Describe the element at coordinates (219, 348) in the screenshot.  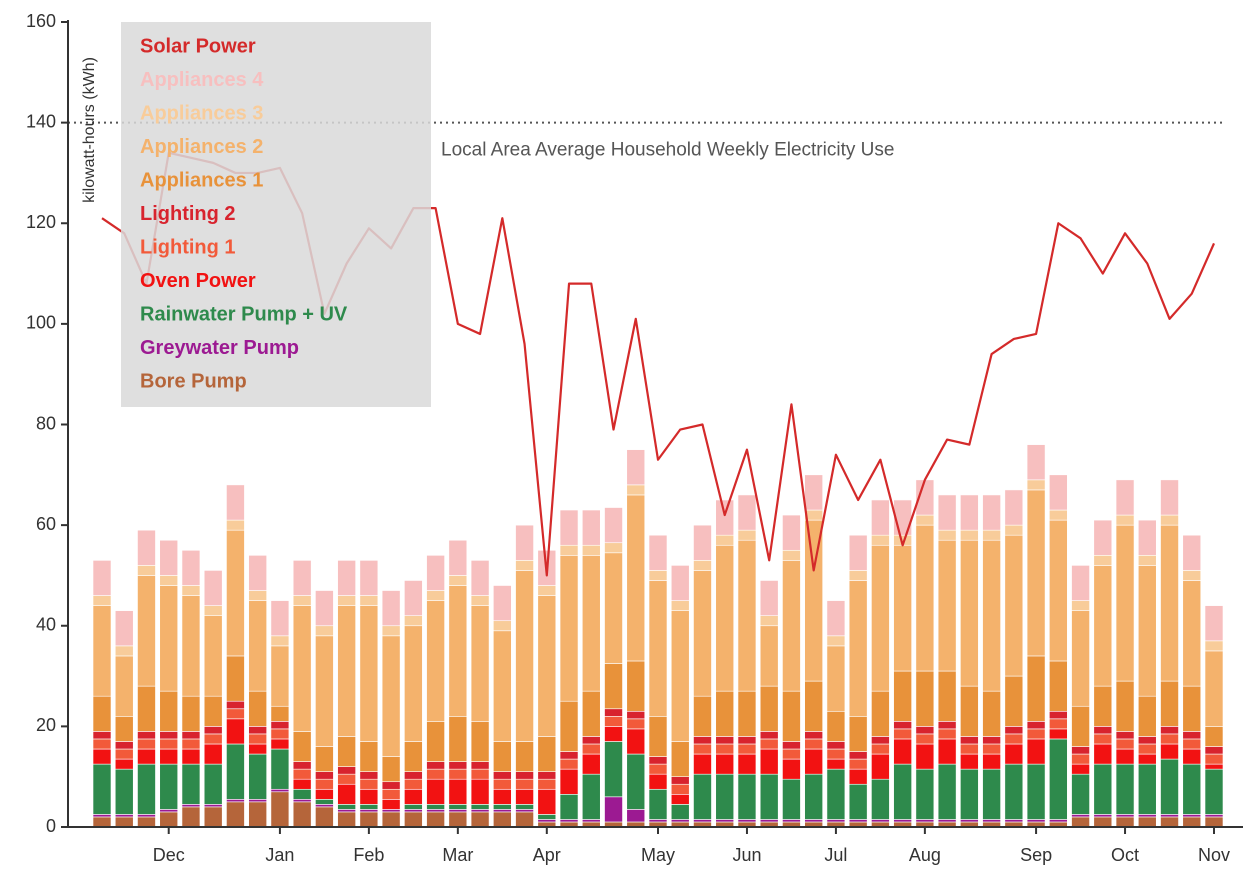
I see `legend-entry: Greywater Pump` at that location.